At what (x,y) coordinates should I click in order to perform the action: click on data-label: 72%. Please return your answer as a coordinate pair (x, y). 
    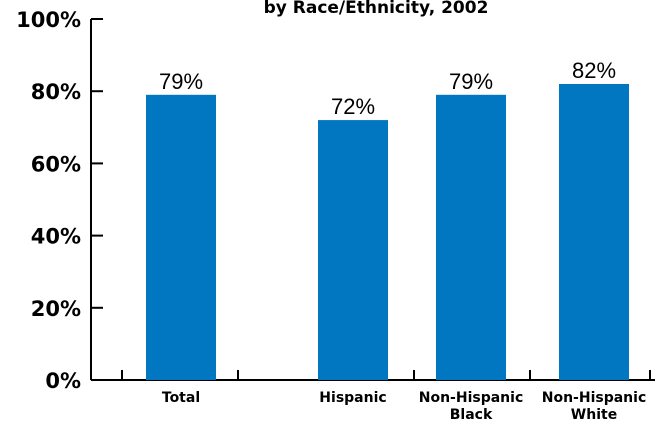
    Looking at the image, I should click on (353, 106).